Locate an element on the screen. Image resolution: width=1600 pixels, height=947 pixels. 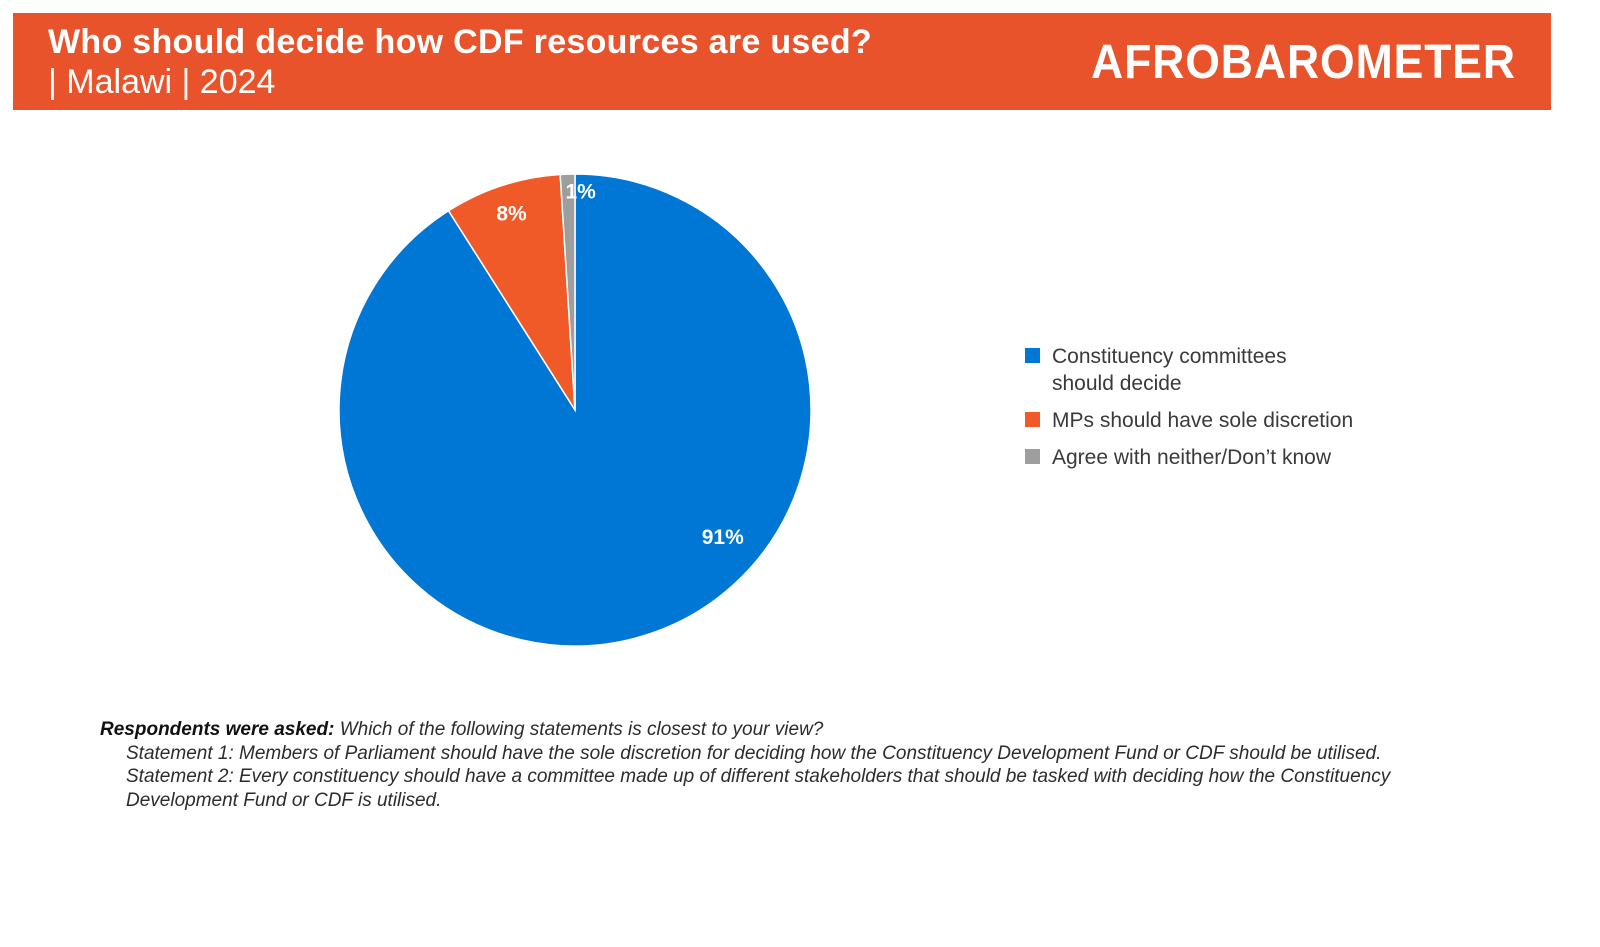
legend-item-neither: Agree with neither/Don’t know is located at coordinates (1235, 457).